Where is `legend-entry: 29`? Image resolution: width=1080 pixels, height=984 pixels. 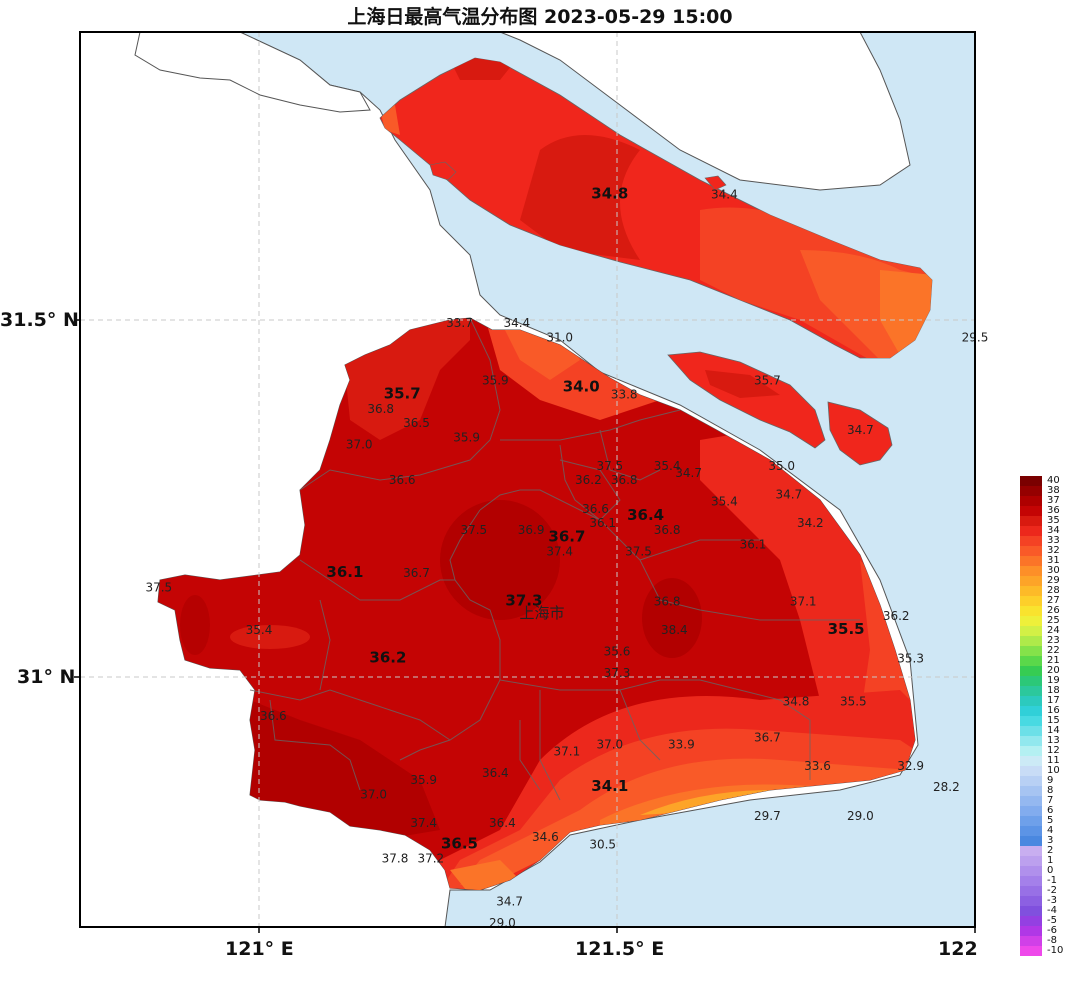
legend-entry: 29 is located at coordinates (1046, 580).